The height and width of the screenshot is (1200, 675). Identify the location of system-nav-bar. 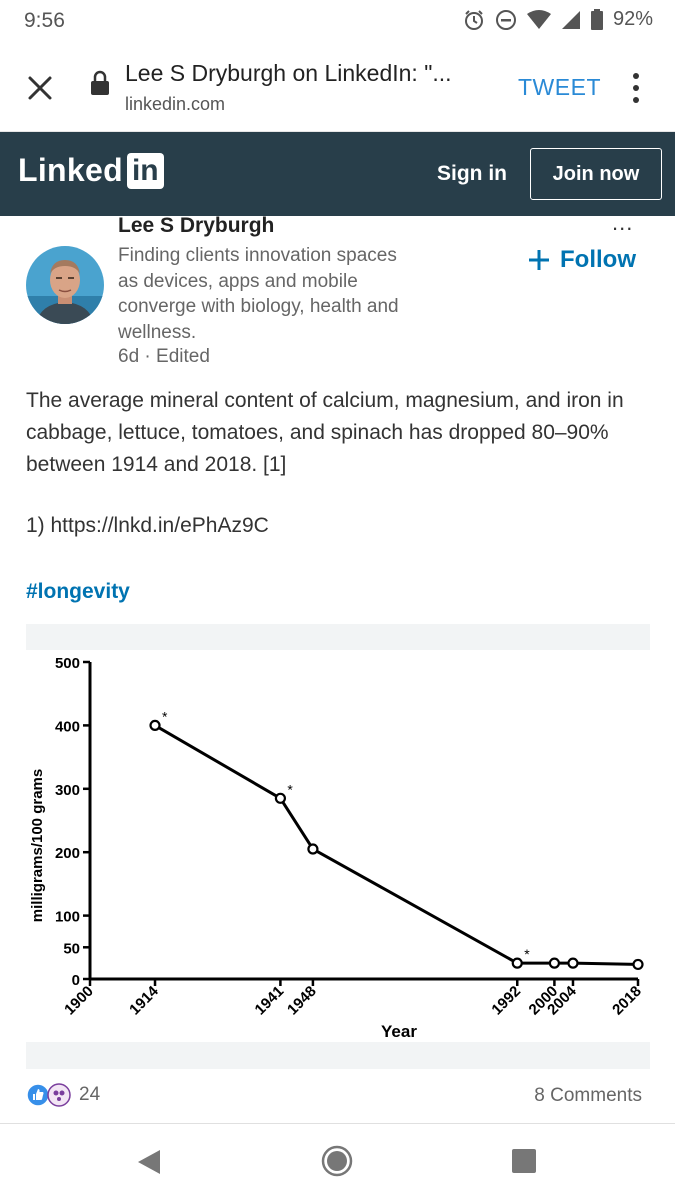
(337, 1162).